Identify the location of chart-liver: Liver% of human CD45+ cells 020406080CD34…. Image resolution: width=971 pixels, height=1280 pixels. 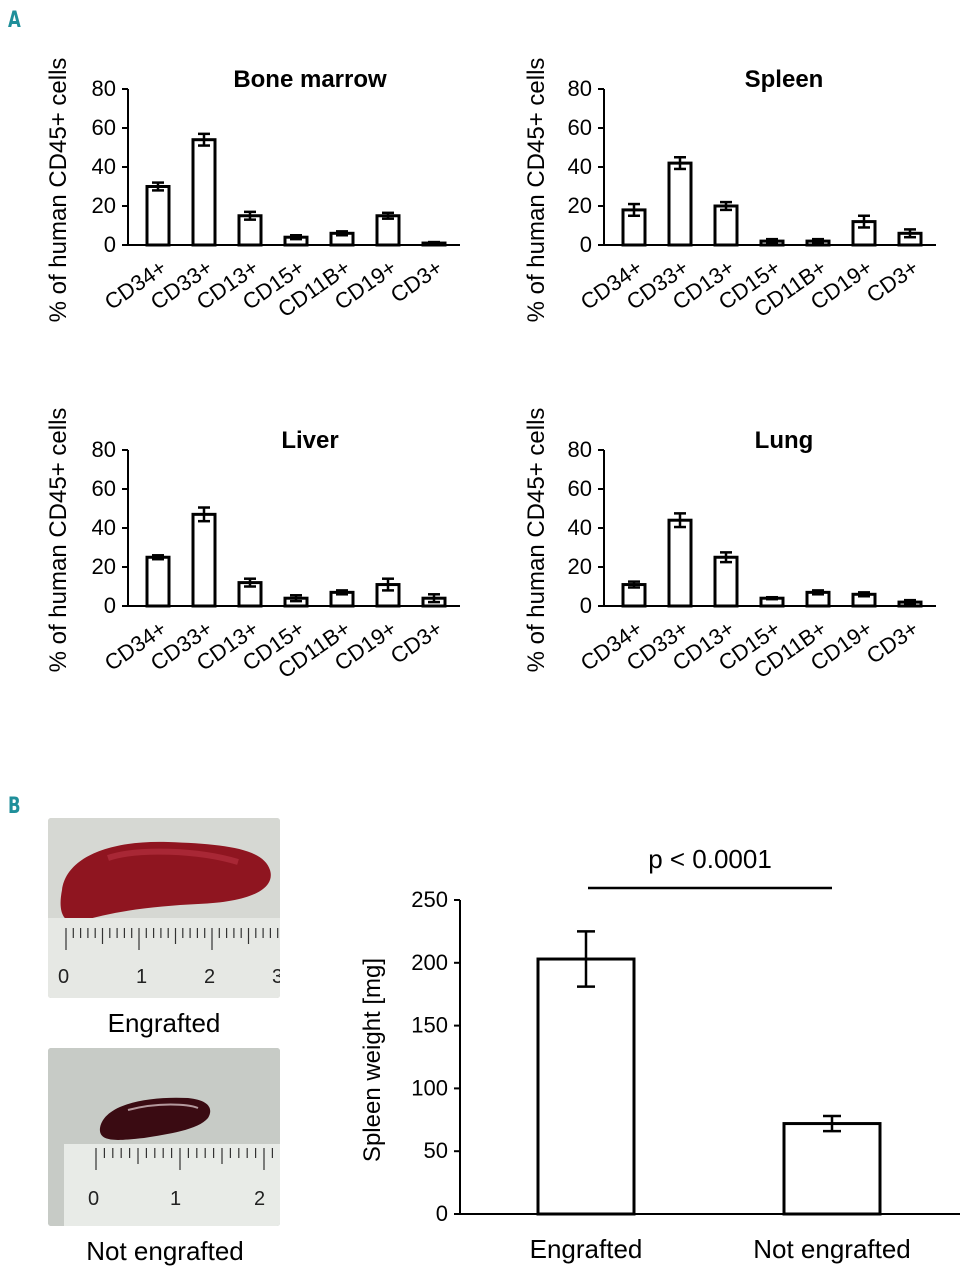
(252, 545).